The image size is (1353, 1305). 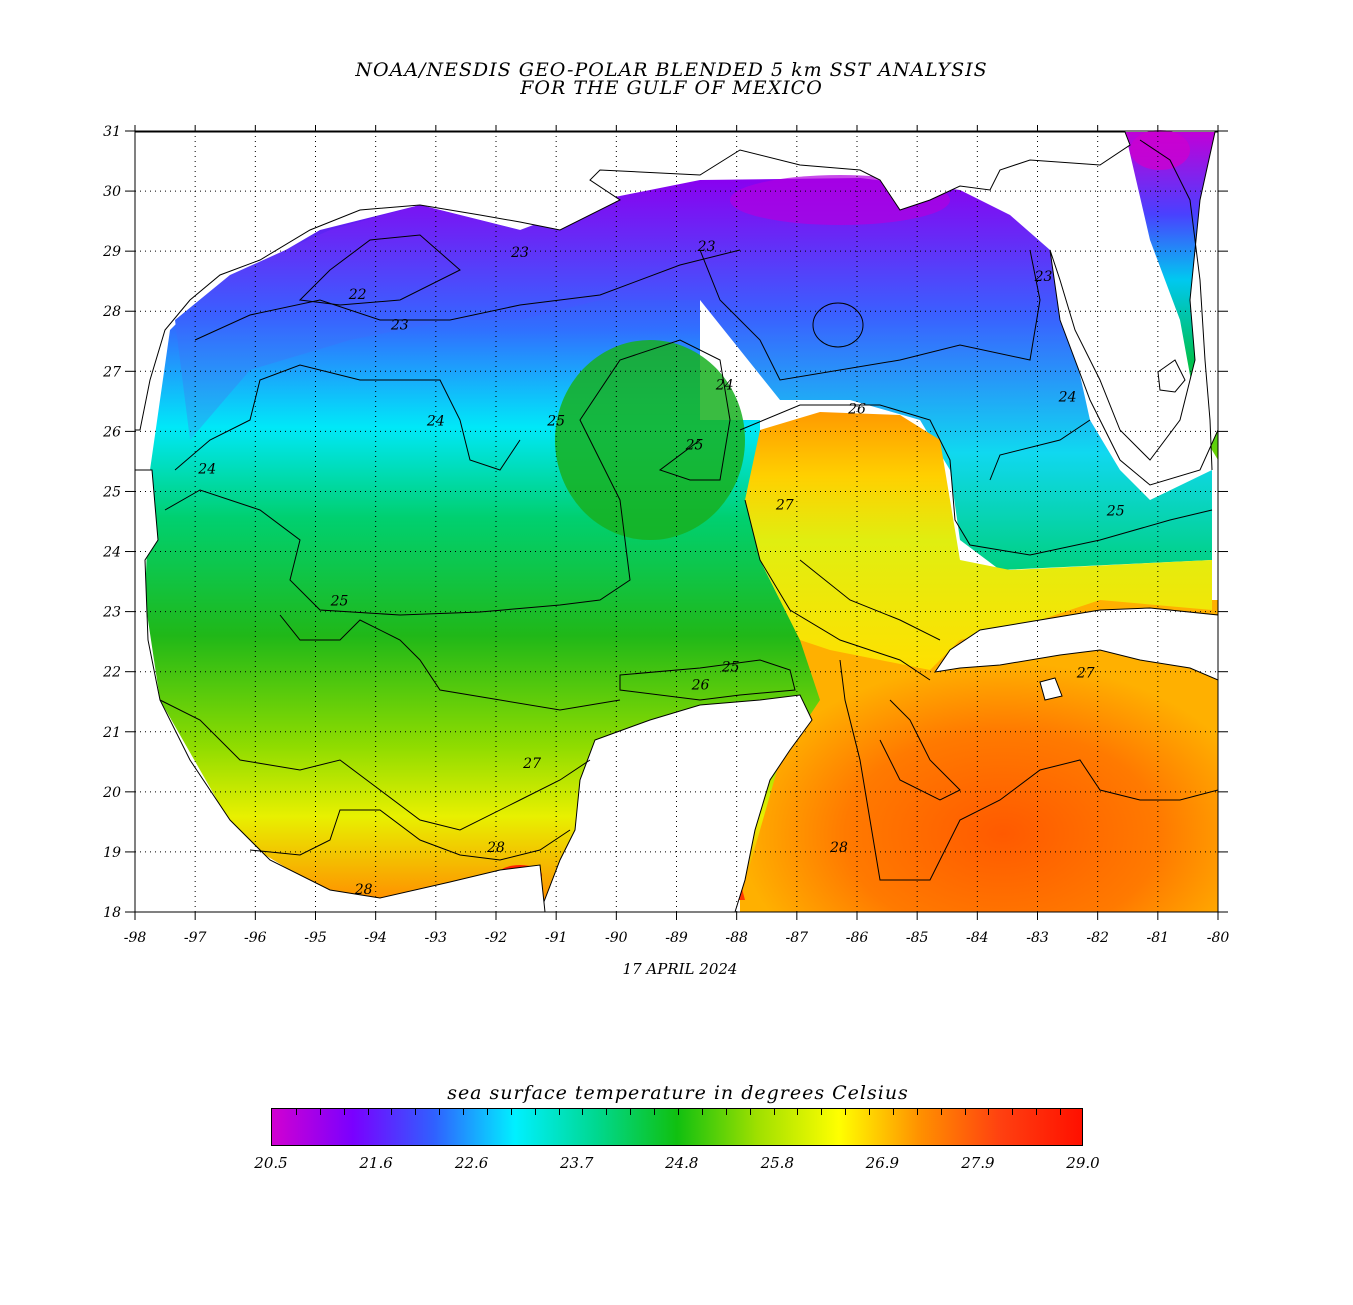 What do you see at coordinates (135, 938) in the screenshot?
I see `lon-tick-label: -98` at bounding box center [135, 938].